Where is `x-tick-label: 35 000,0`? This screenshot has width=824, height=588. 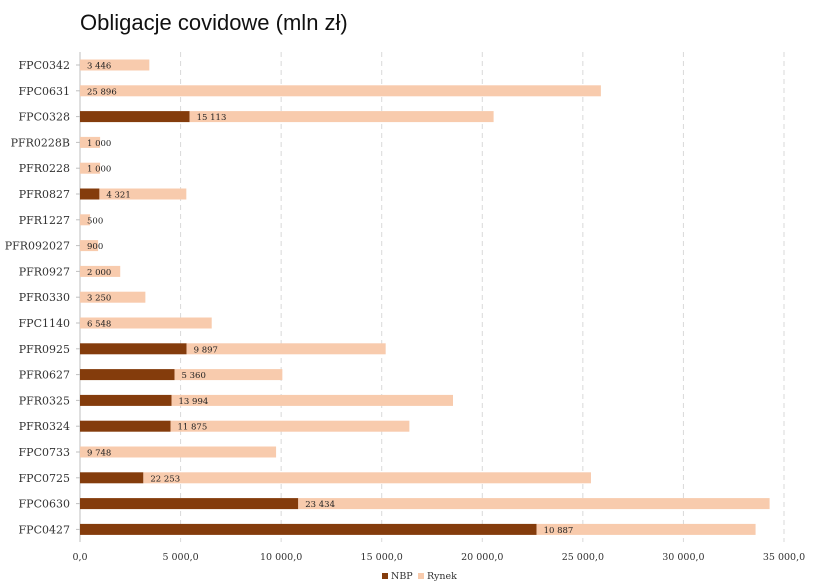
x-tick-label: 35 000,0 is located at coordinates (784, 557).